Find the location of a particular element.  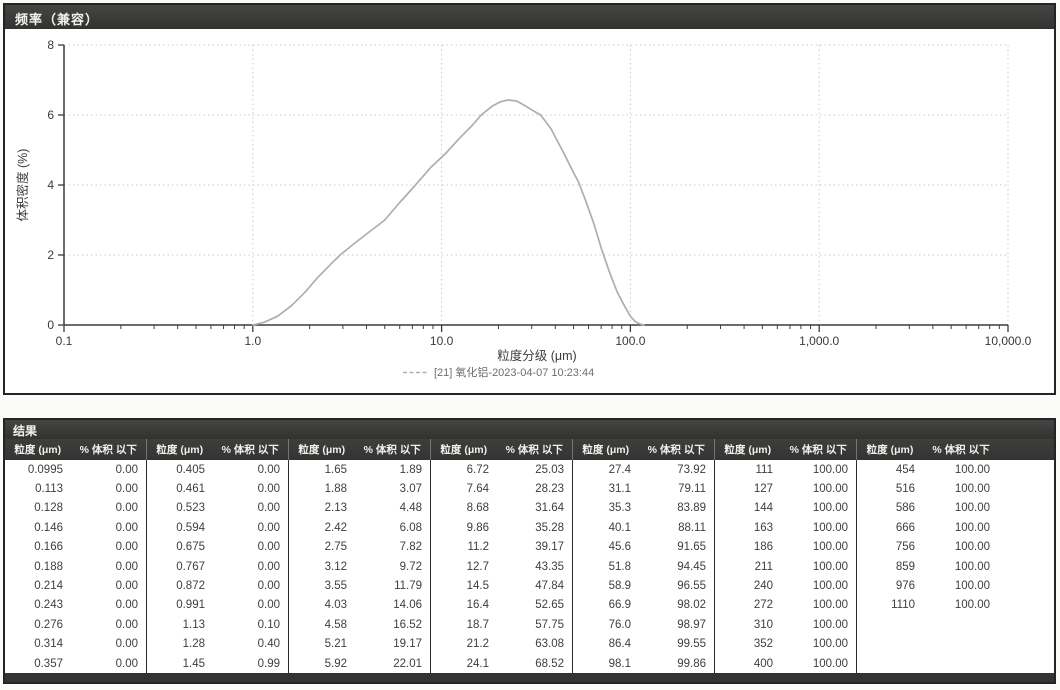

size-value: 0.461 is located at coordinates (190, 489).